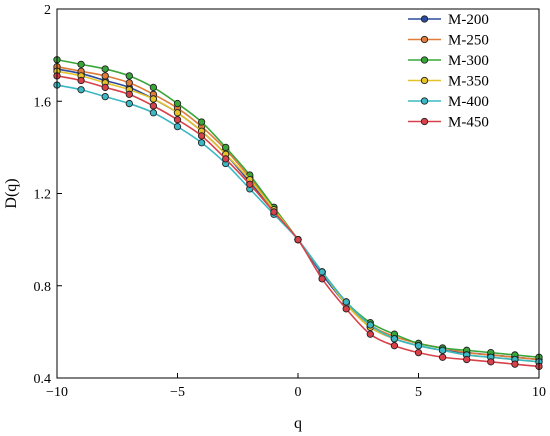 The height and width of the screenshot is (436, 550). I want to click on y-tick-label: 0.8, so click(43, 287).